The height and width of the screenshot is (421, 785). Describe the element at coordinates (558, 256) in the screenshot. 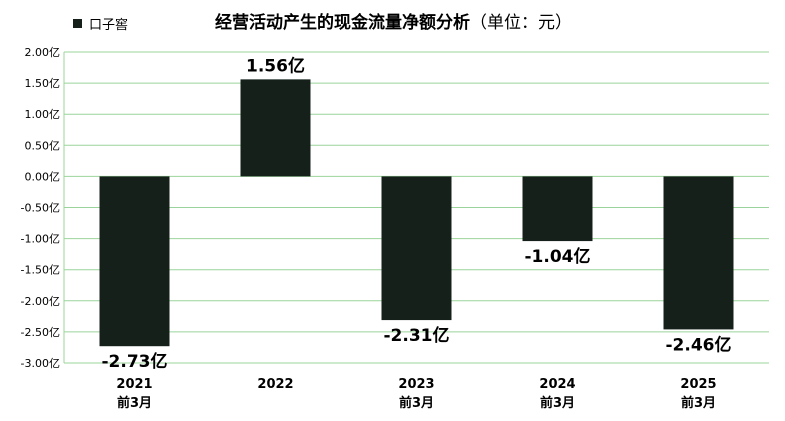

I see `data-label: -1.04亿` at that location.